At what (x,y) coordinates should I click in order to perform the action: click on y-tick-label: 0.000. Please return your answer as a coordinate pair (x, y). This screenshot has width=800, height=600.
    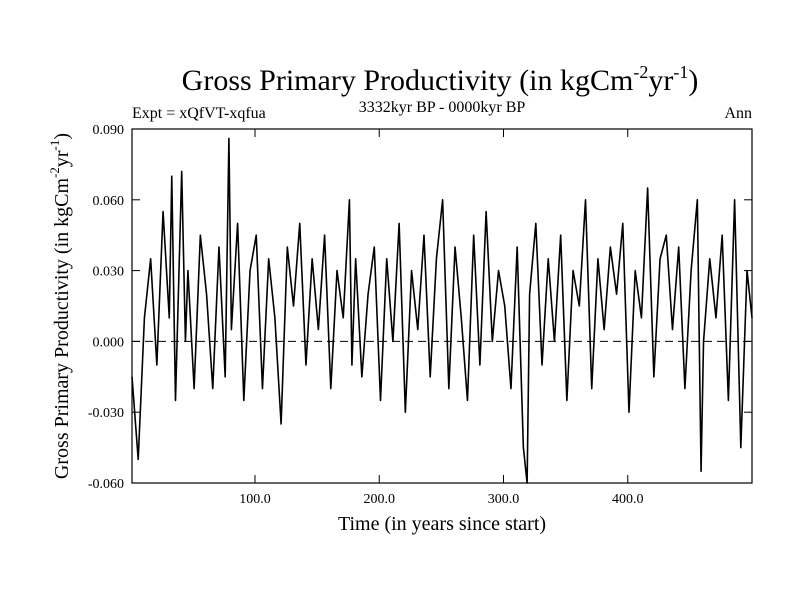
    Looking at the image, I should click on (109, 342).